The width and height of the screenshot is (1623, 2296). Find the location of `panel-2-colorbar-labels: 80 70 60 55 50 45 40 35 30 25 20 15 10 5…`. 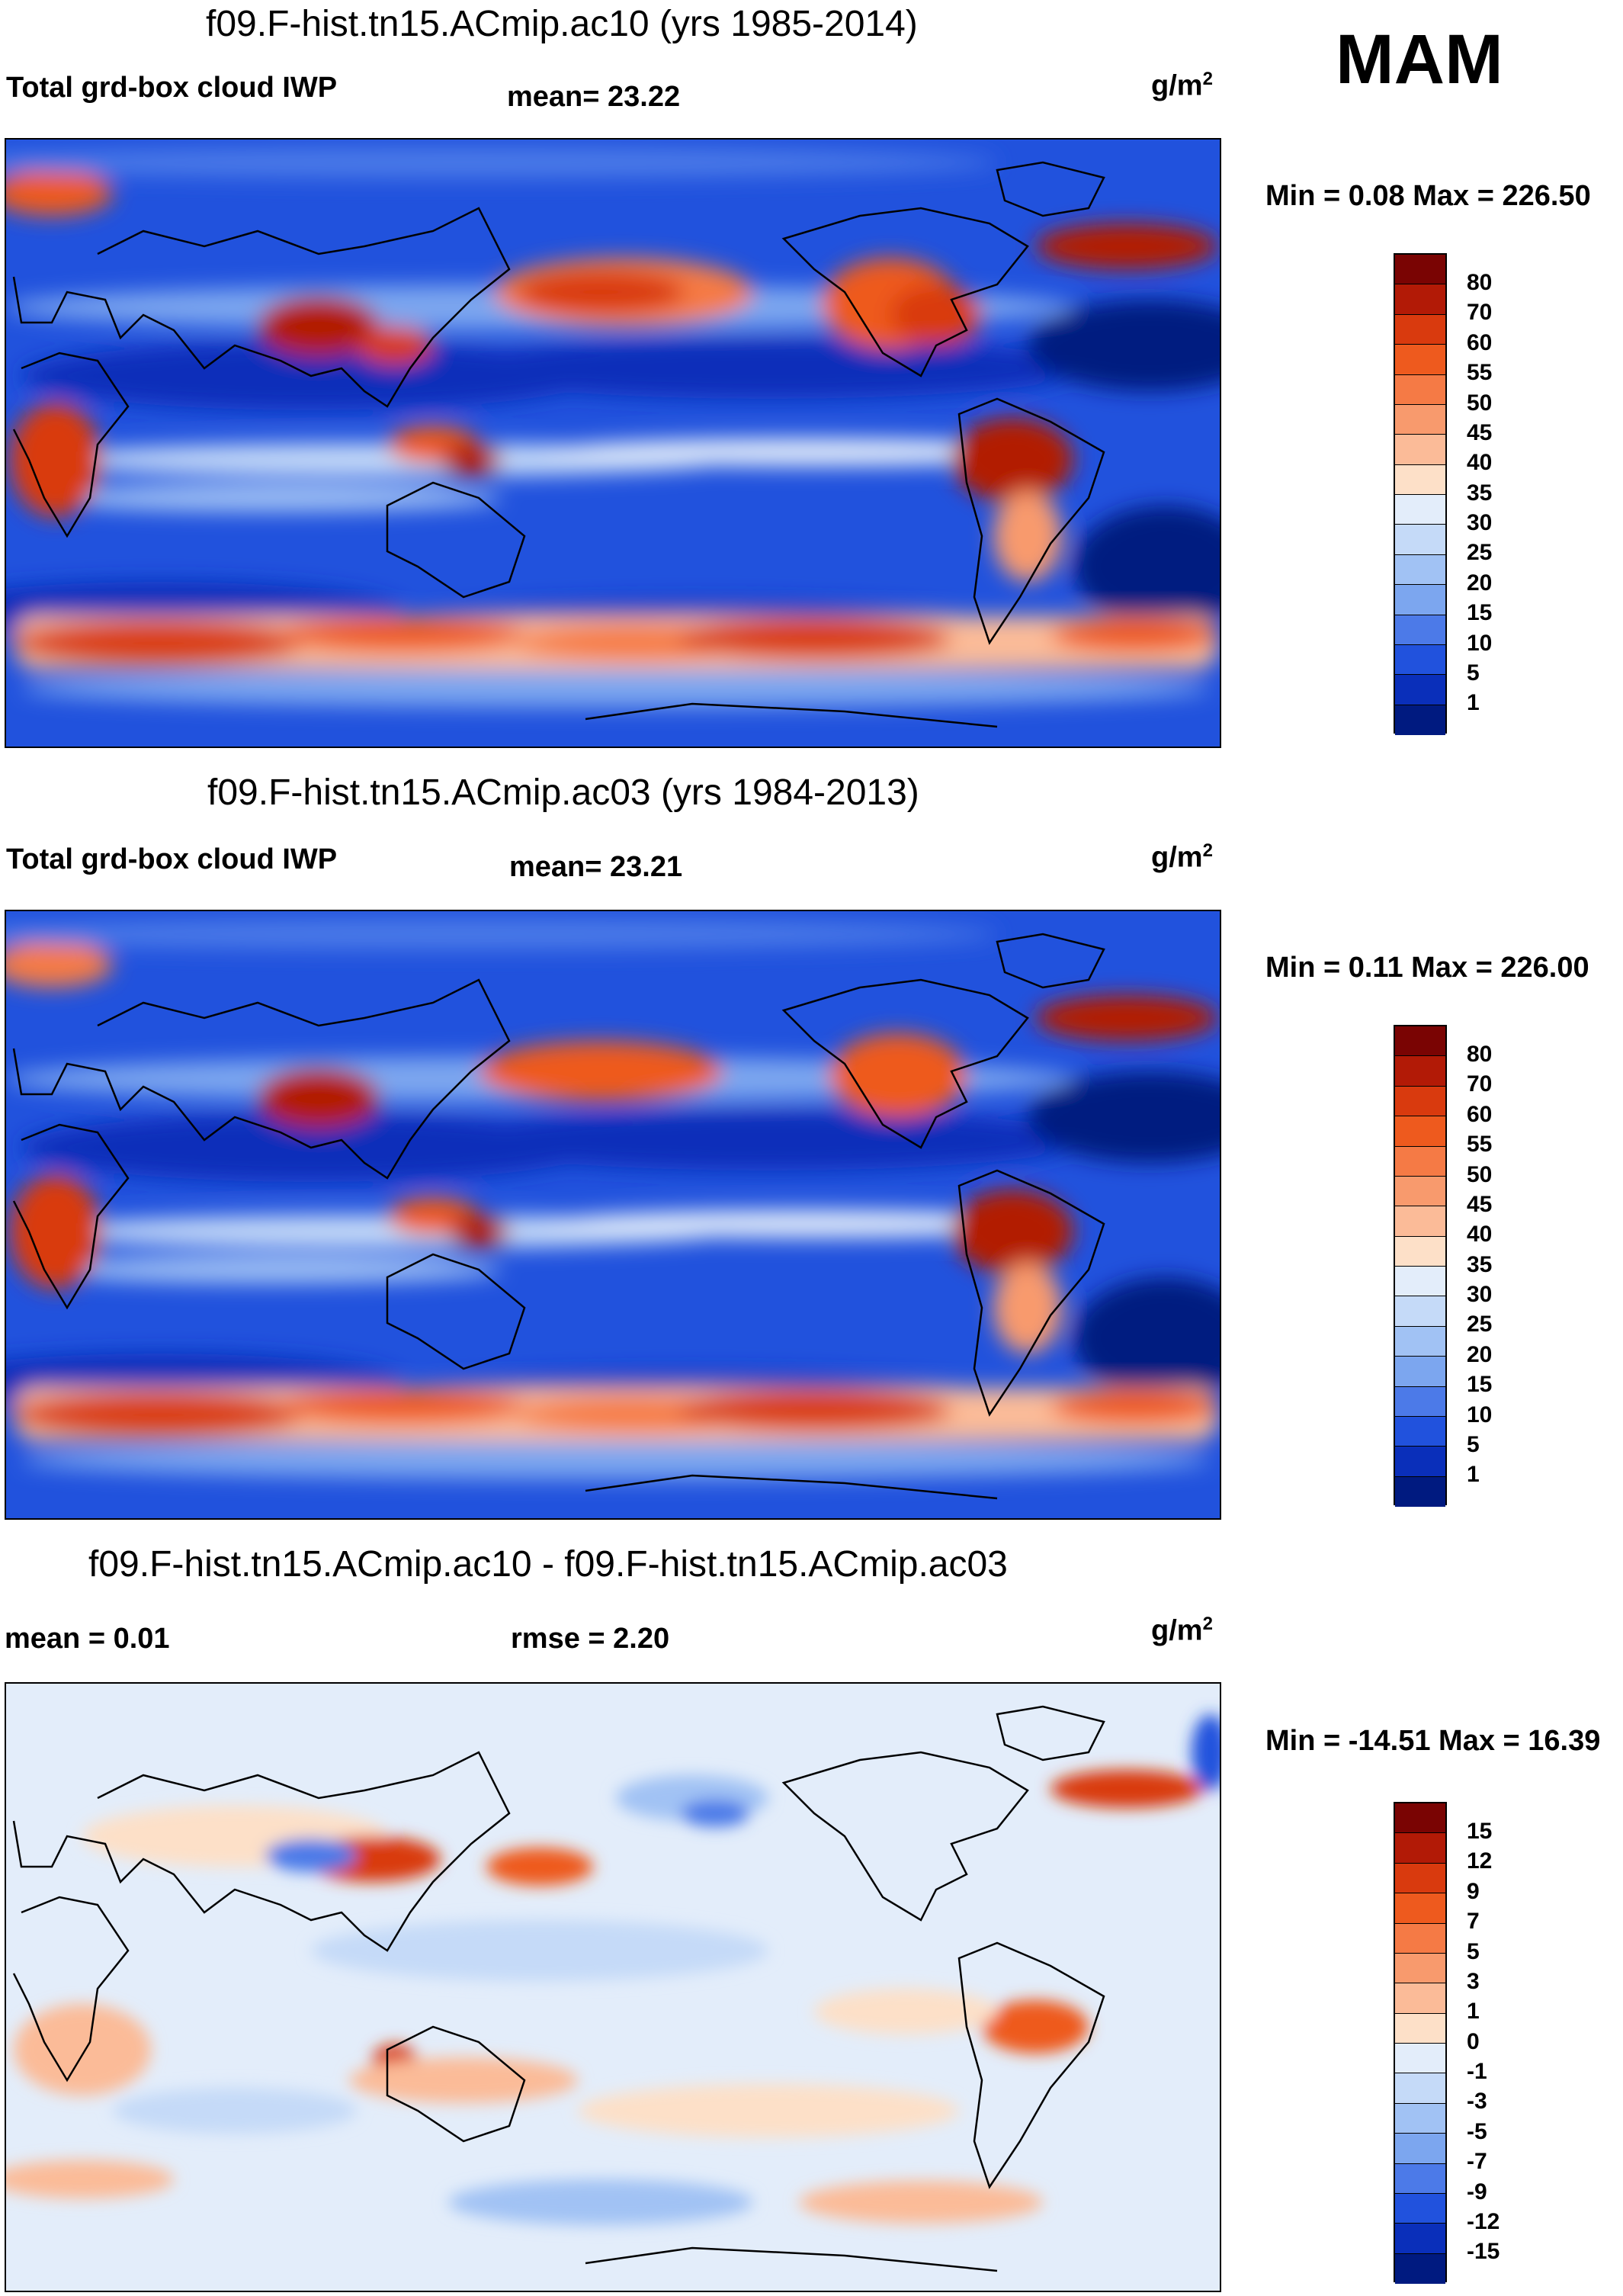

panel-2-colorbar-labels: 80 70 60 55 50 45 40 35 30 25 20 15 10 5… is located at coordinates (1505, 1265).